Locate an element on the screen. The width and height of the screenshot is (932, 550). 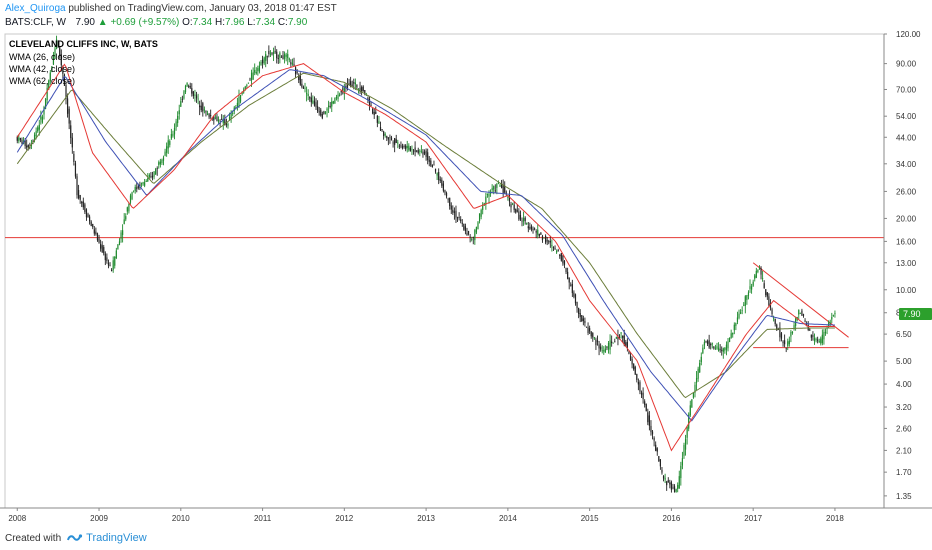
price-tick-label: 13.00 is located at coordinates (906, 263).